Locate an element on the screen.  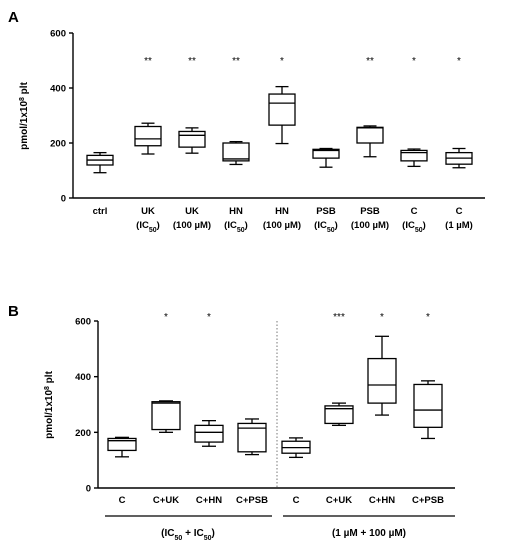
group-label-left: (IC50 + IC50) is located at coordinates (188, 535).